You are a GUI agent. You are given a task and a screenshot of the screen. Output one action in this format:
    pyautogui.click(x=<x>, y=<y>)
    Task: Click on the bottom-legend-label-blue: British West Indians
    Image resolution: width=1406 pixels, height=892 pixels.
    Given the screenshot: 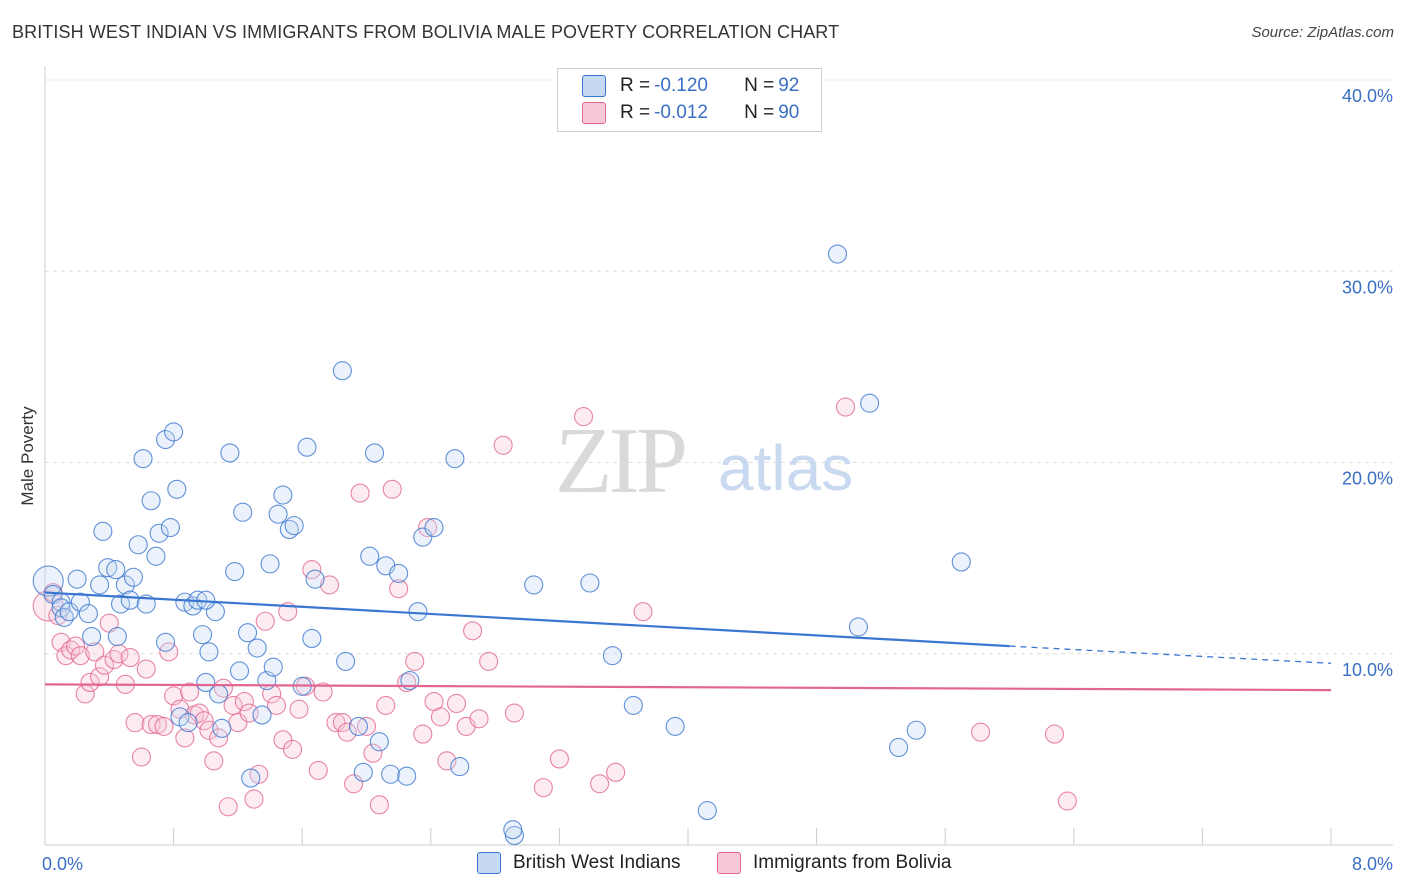 What is the action you would take?
    pyautogui.click(x=597, y=862)
    